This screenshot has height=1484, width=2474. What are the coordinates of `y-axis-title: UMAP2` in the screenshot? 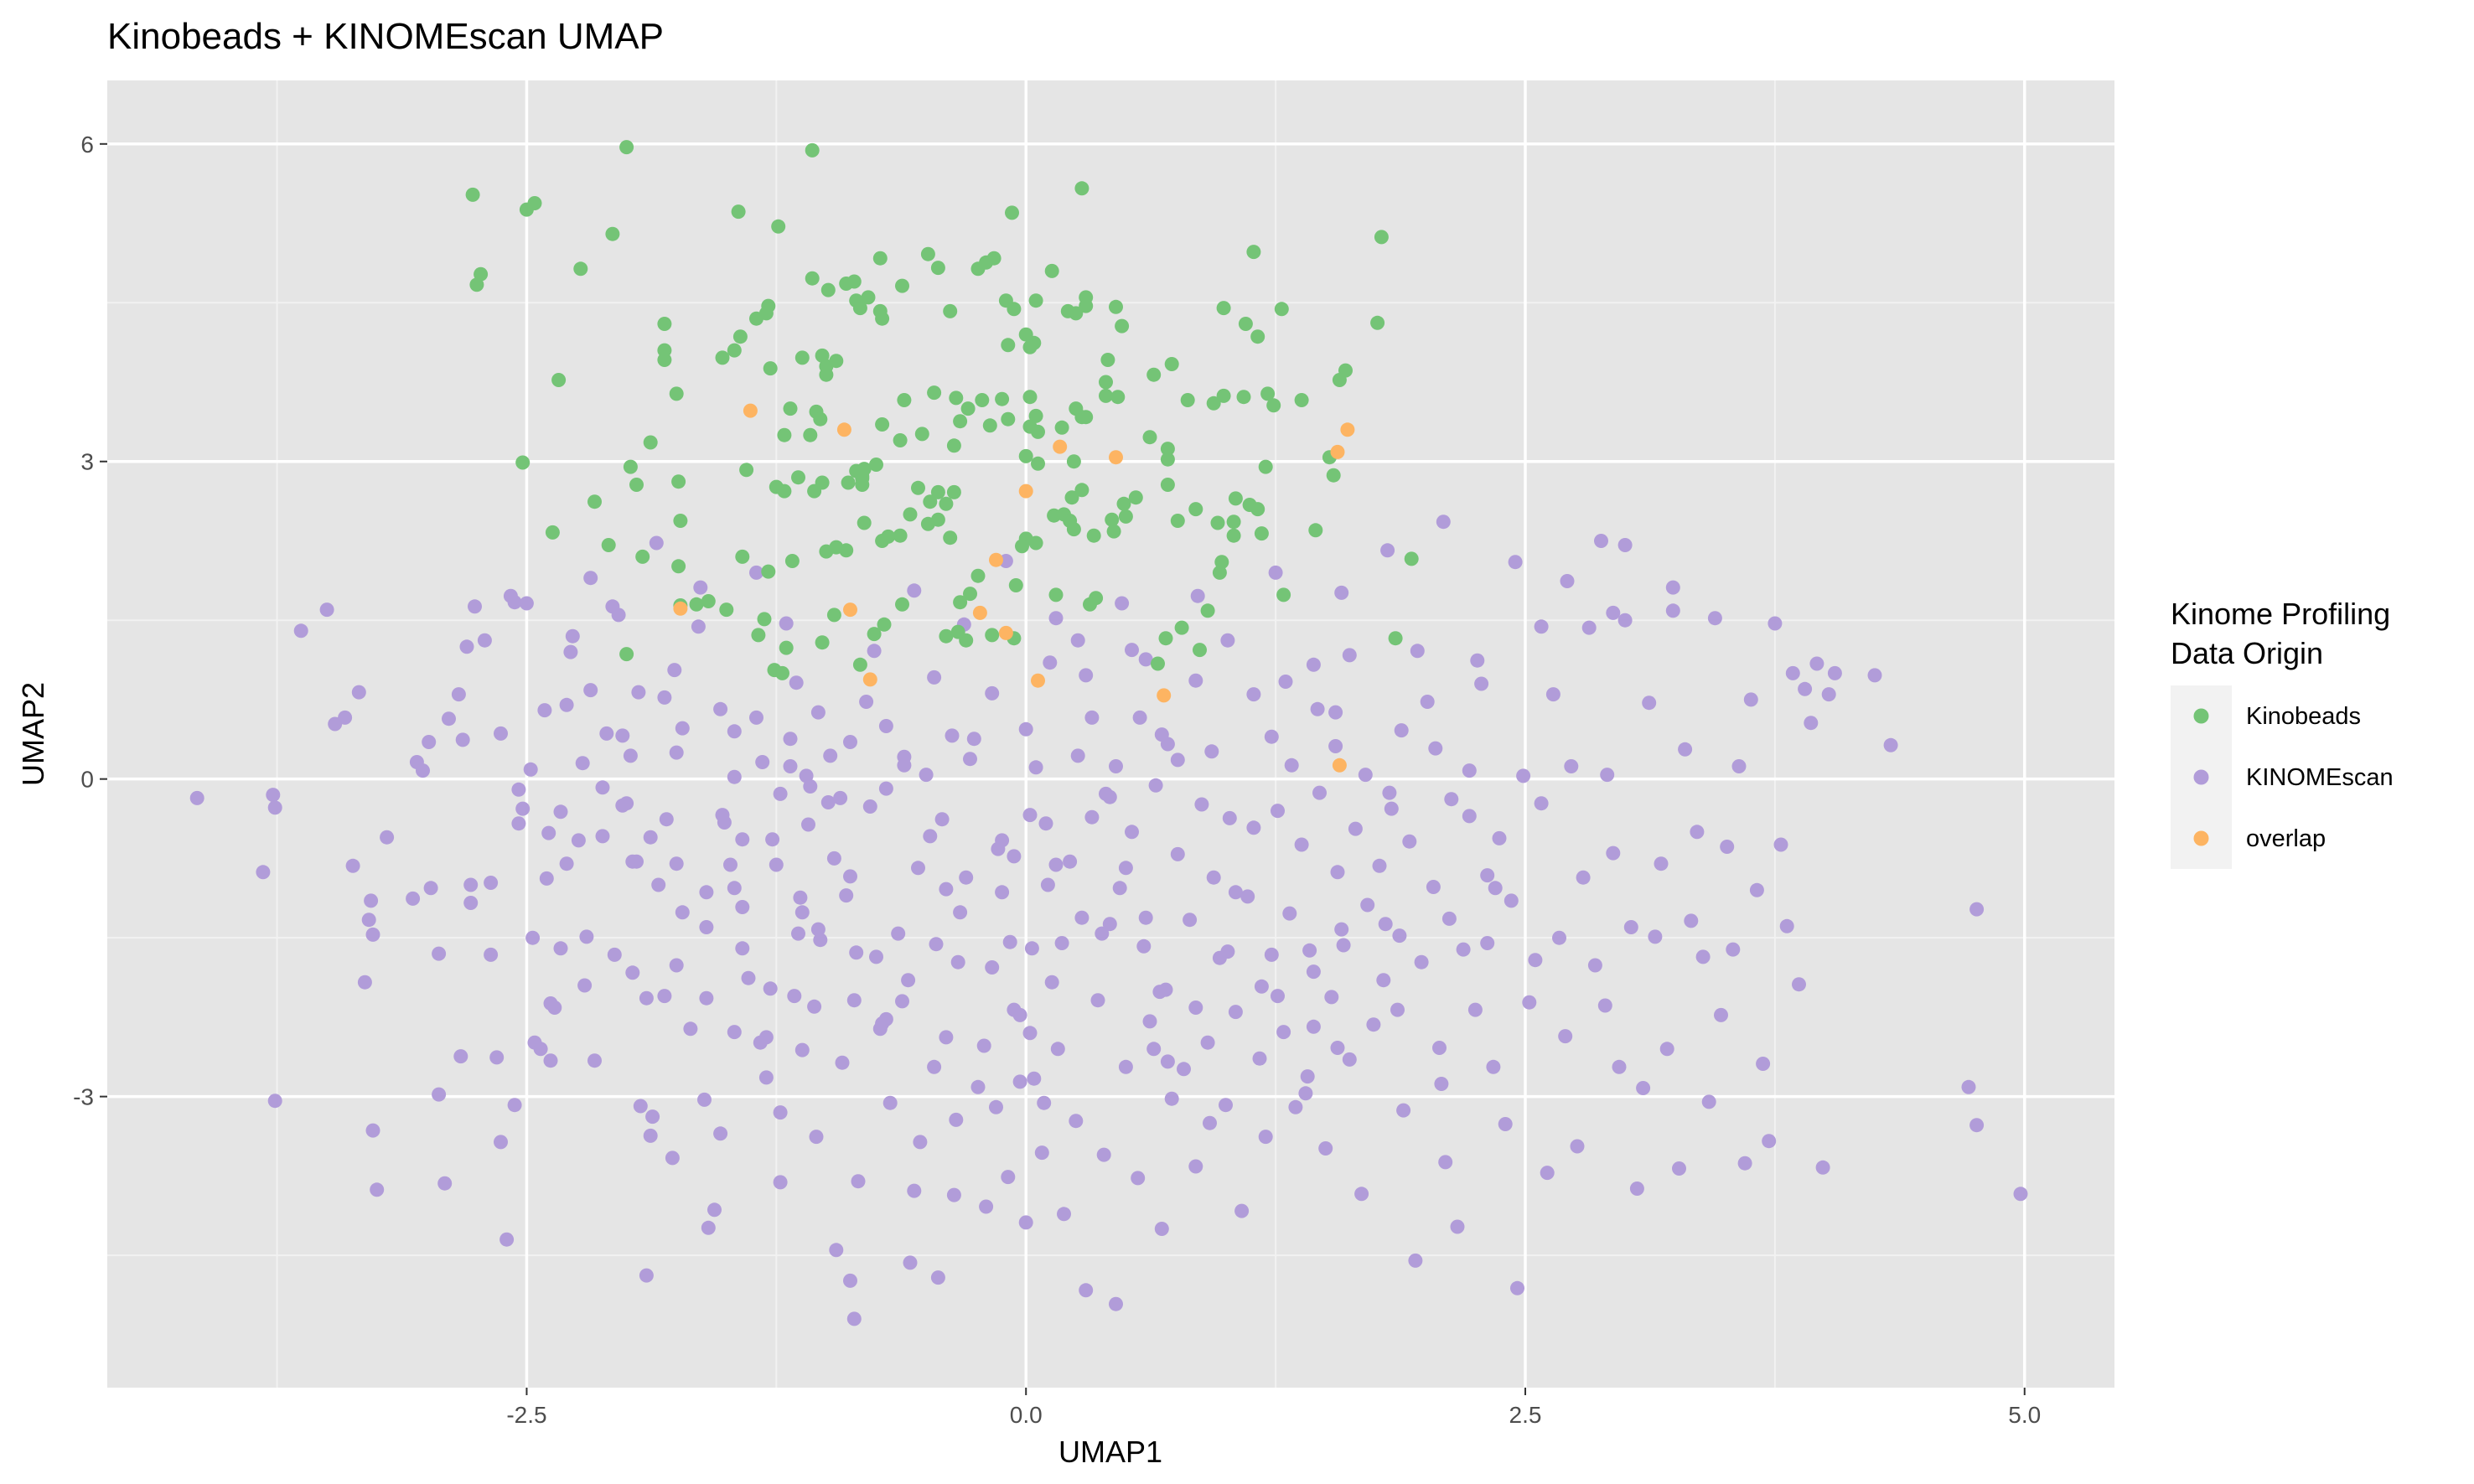 It's located at (33, 734).